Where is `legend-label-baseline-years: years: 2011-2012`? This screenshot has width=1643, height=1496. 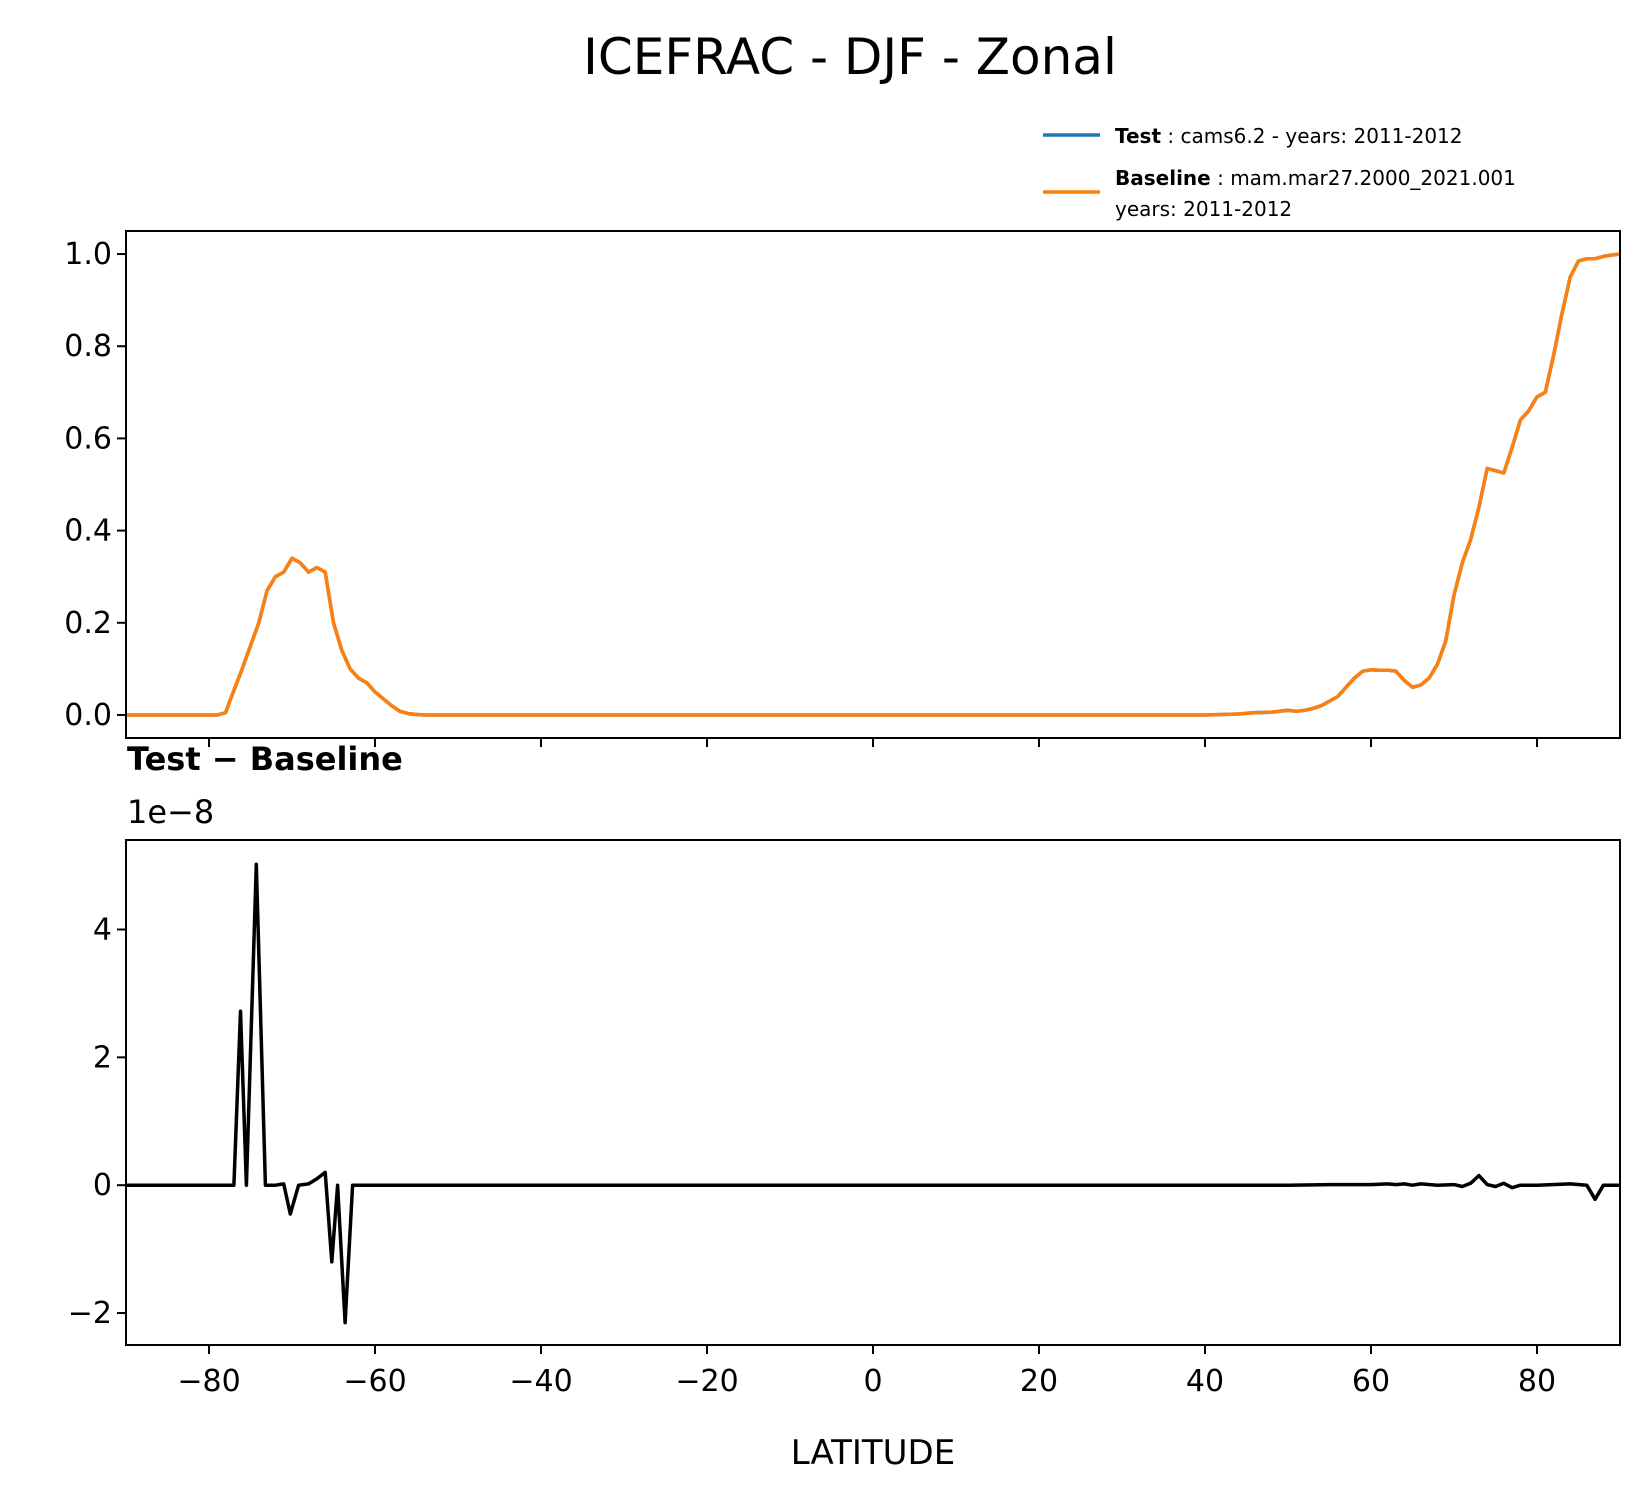
legend-label-baseline-years: years: 2011-2012 is located at coordinates (1203, 209).